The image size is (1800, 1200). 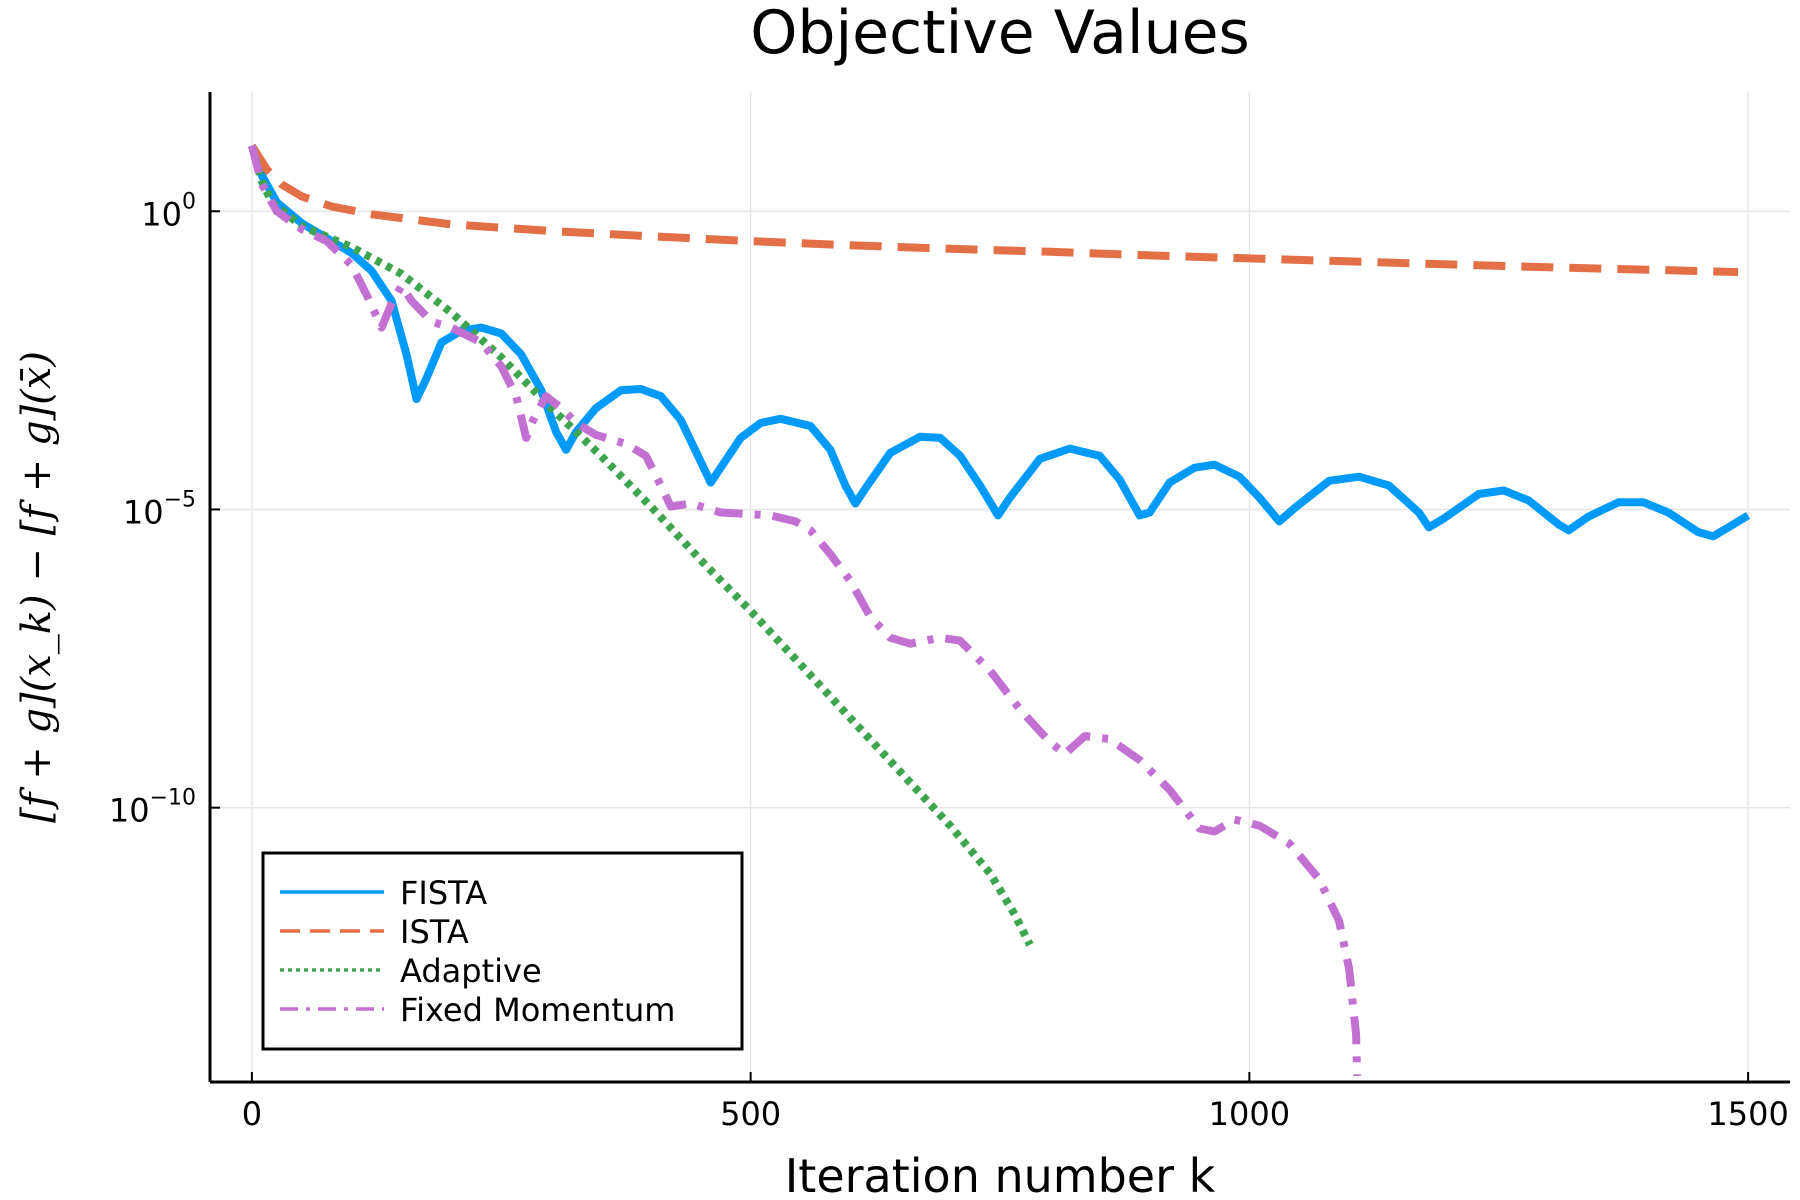 I want to click on y-tick-label: 10⁻⁵, so click(x=159, y=509).